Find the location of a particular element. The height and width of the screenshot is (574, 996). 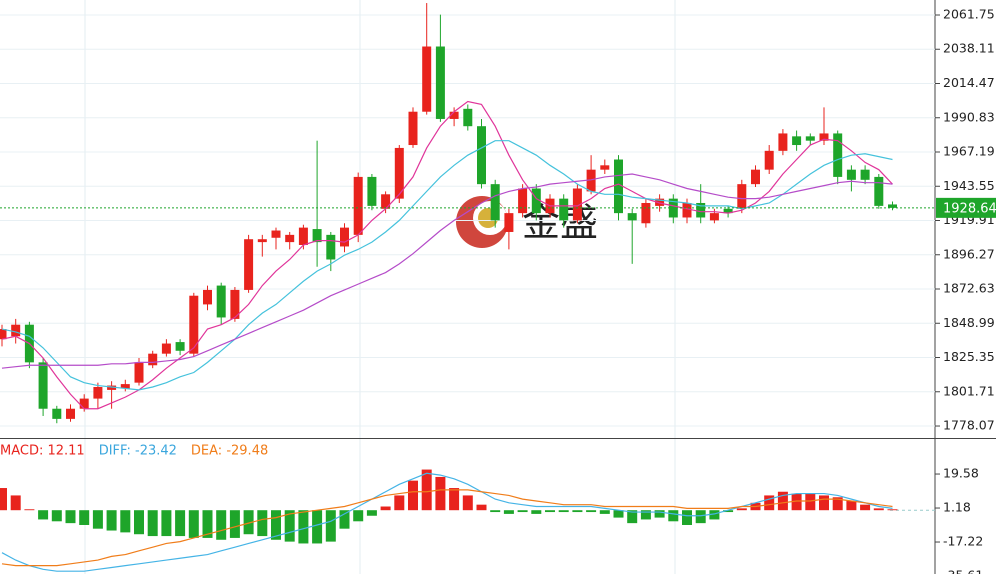

y-tick-label: 1778.07 is located at coordinates (969, 425).